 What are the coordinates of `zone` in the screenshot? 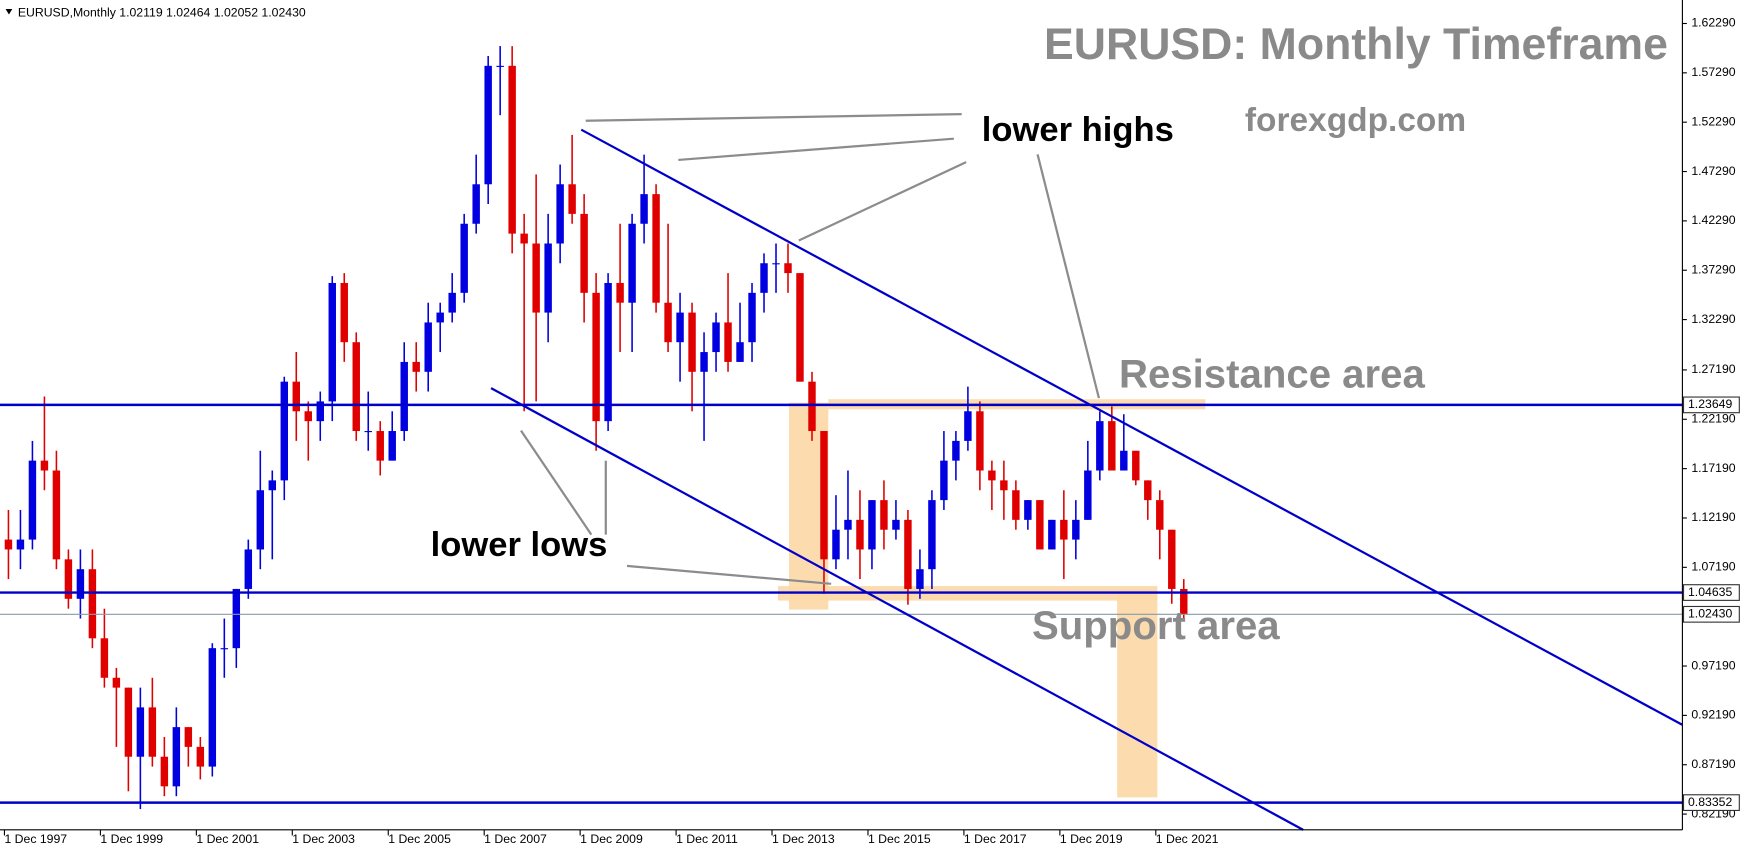 It's located at (1137, 693).